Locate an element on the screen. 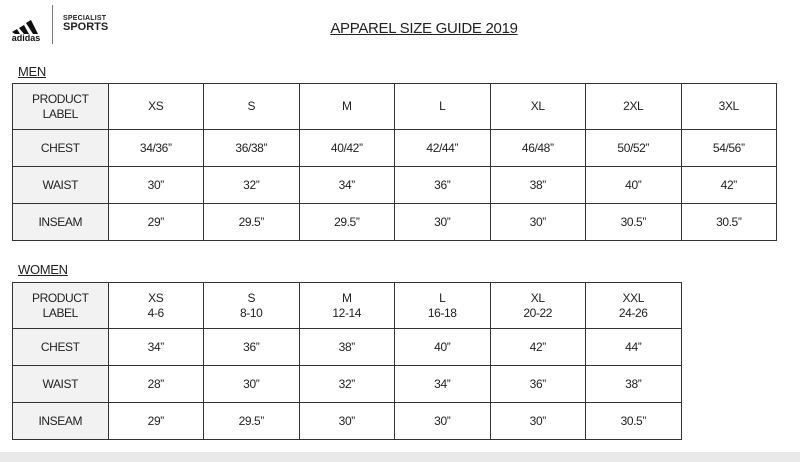  table-cell: 40/42” is located at coordinates (346, 148).